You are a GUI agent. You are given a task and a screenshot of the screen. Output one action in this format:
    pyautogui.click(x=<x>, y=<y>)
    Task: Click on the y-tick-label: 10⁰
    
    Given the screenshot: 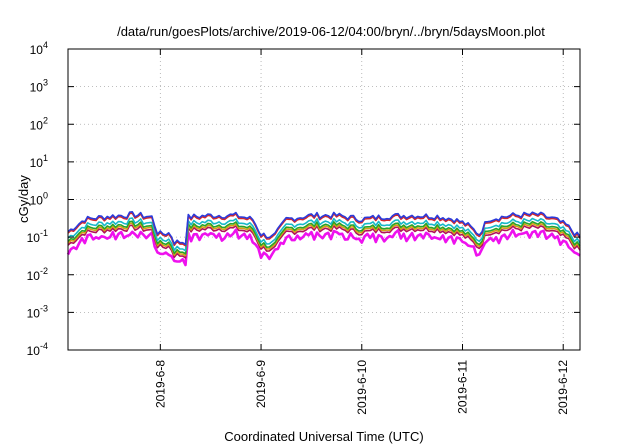 What is the action you would take?
    pyautogui.click(x=39, y=199)
    